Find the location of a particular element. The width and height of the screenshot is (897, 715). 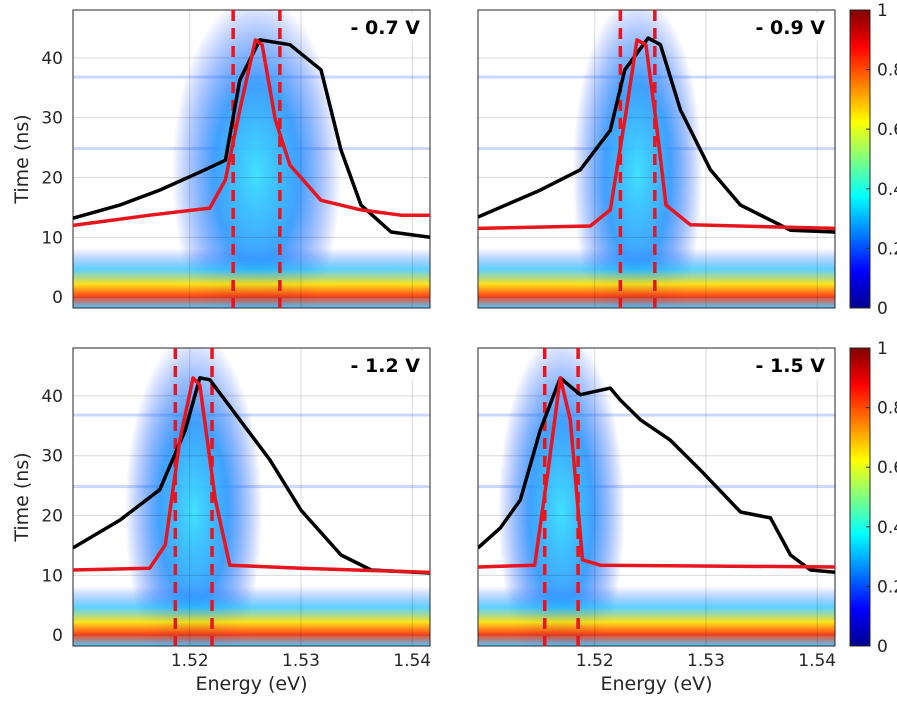

panel-title: - 0.7 V is located at coordinates (386, 28).